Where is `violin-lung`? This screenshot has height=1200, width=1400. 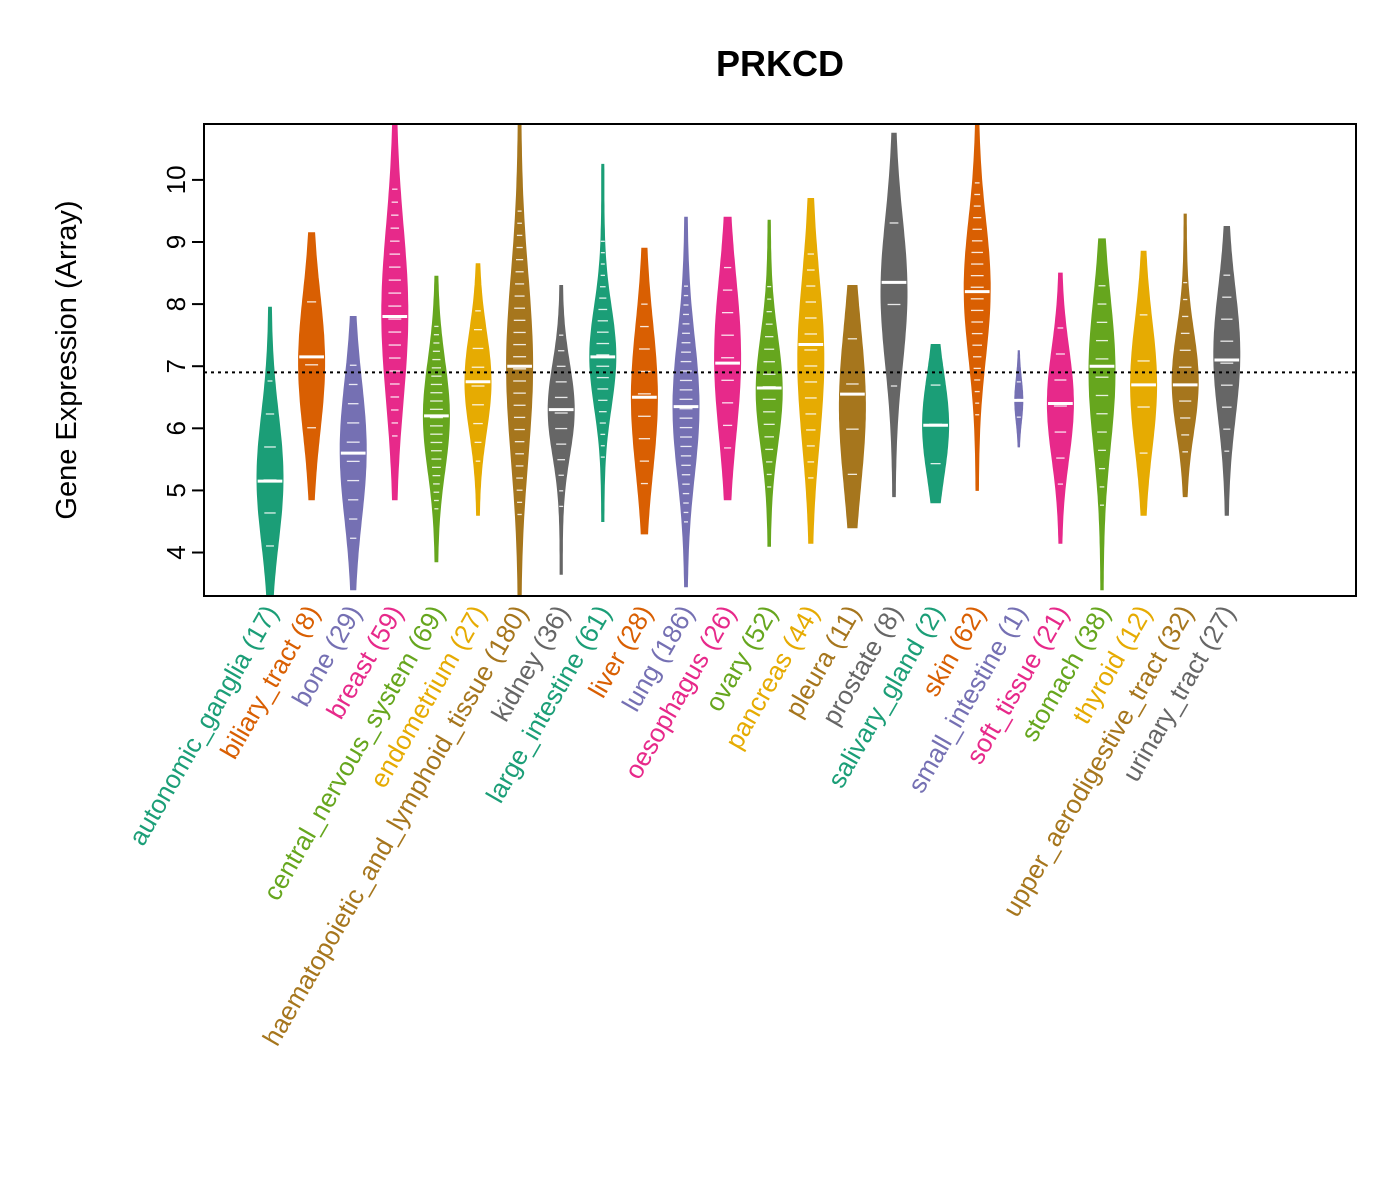 violin-lung is located at coordinates (686, 402).